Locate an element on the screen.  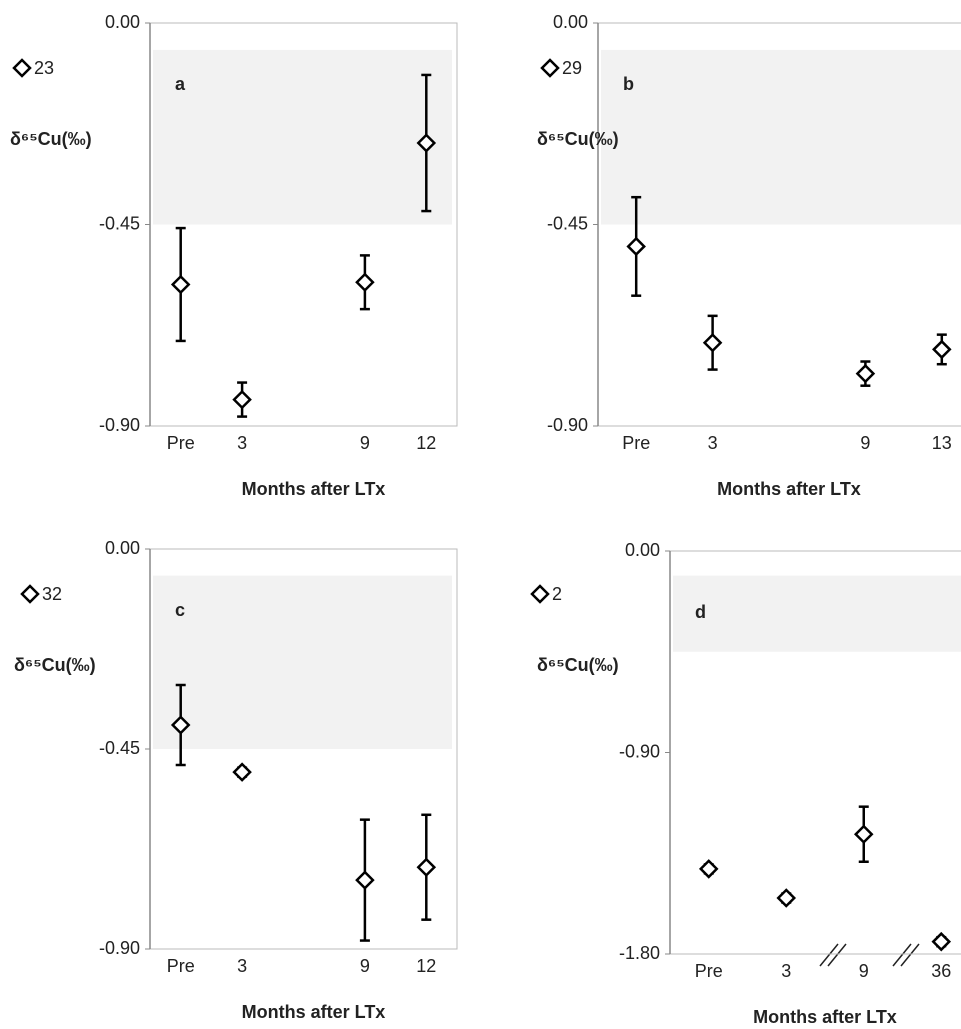
x-tick-label: 13 is located at coordinates (942, 443).